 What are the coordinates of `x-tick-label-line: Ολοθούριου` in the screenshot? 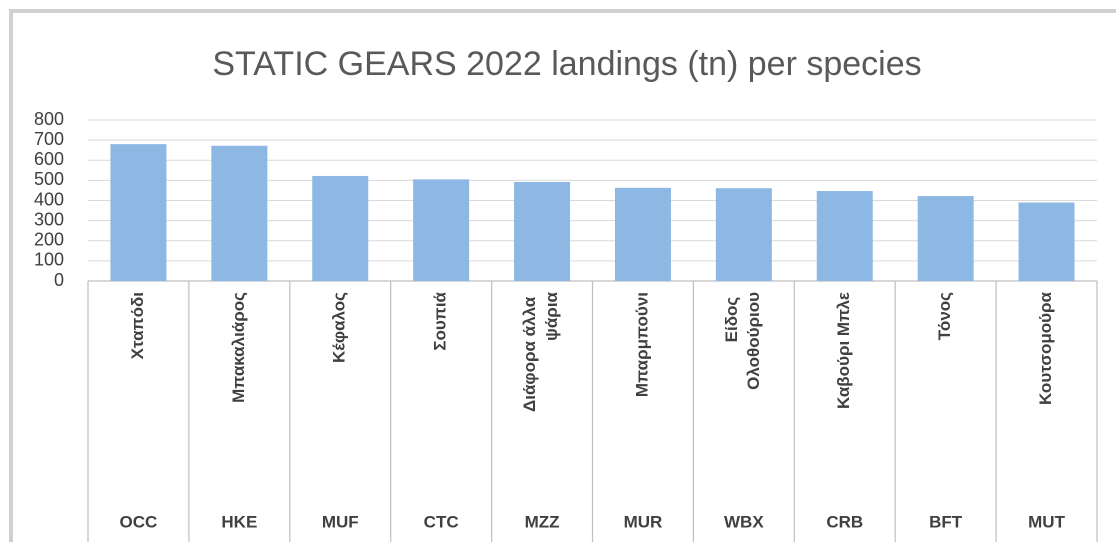 It's located at (753, 341).